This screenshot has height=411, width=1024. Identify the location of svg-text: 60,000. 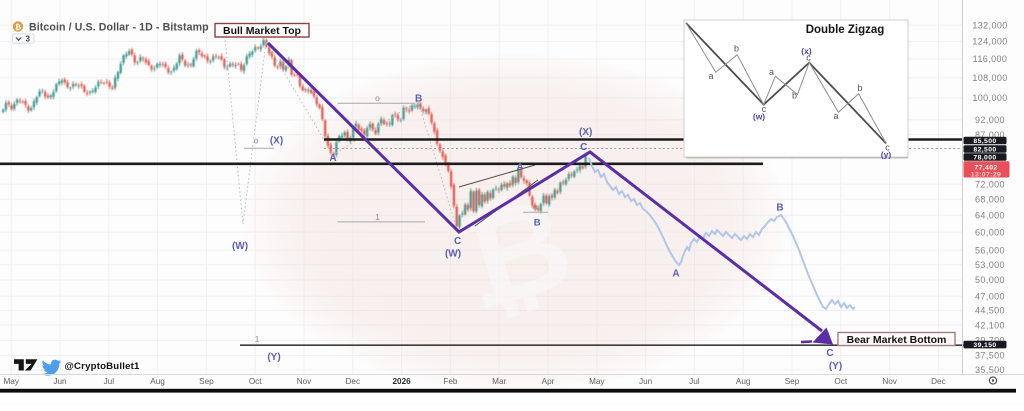
(990, 232).